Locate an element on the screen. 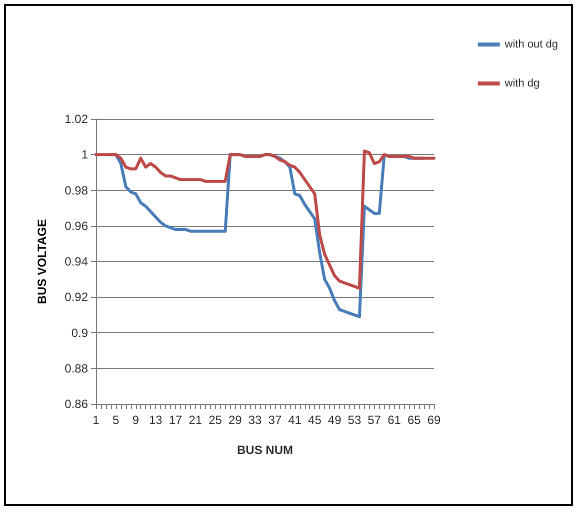 The width and height of the screenshot is (581, 514). x-tick-label: 37 is located at coordinates (275, 420).